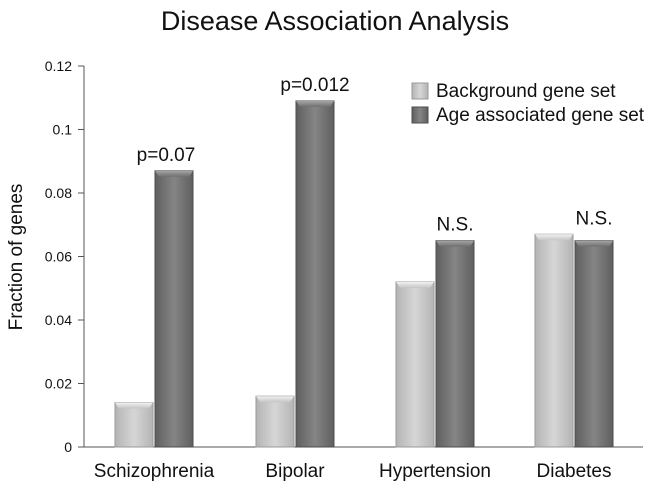 This screenshot has height=489, width=653. What do you see at coordinates (134, 425) in the screenshot?
I see `bar-background-schizophrenia` at bounding box center [134, 425].